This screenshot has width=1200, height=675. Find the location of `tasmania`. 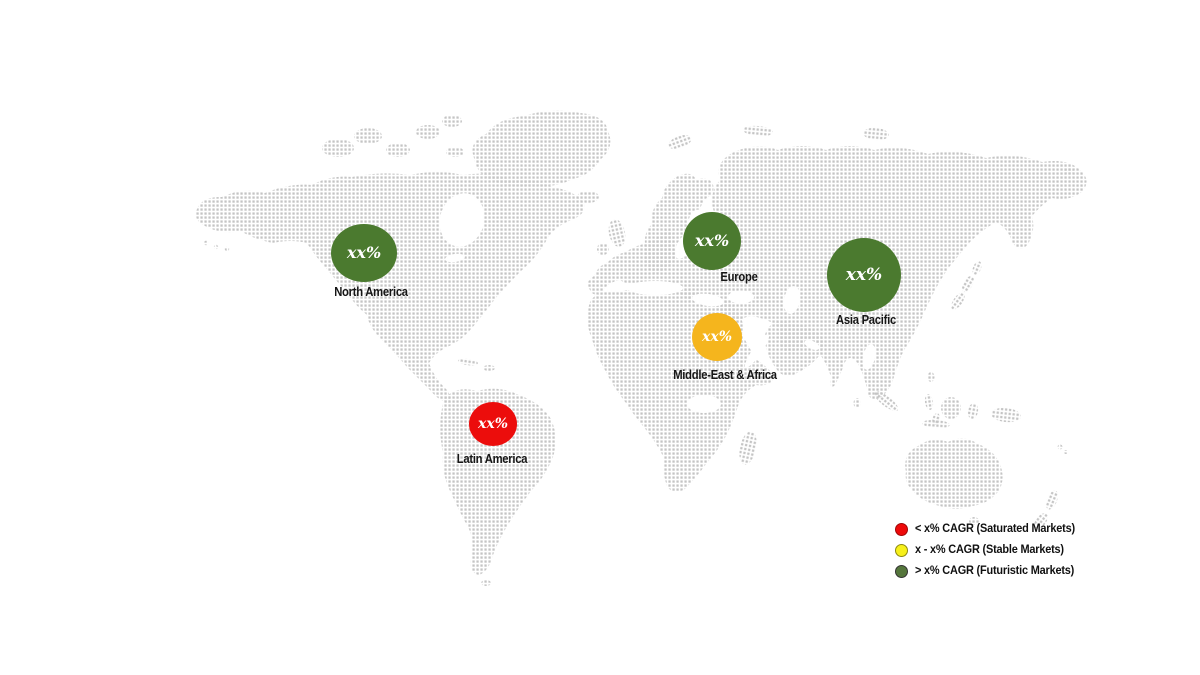

tasmania is located at coordinates (974, 521).